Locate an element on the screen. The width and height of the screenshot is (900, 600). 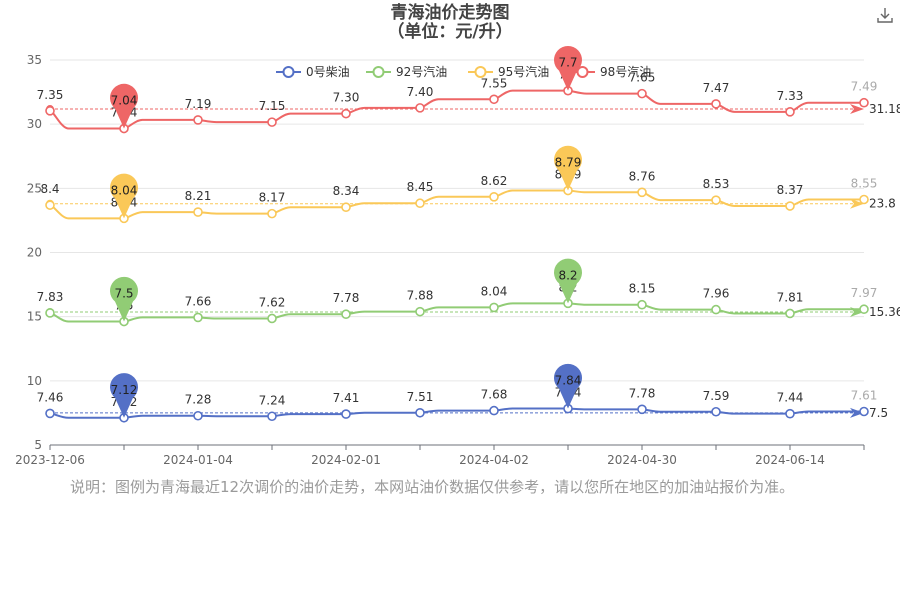
legend-item-3: 98号汽油 is located at coordinates (610, 71).